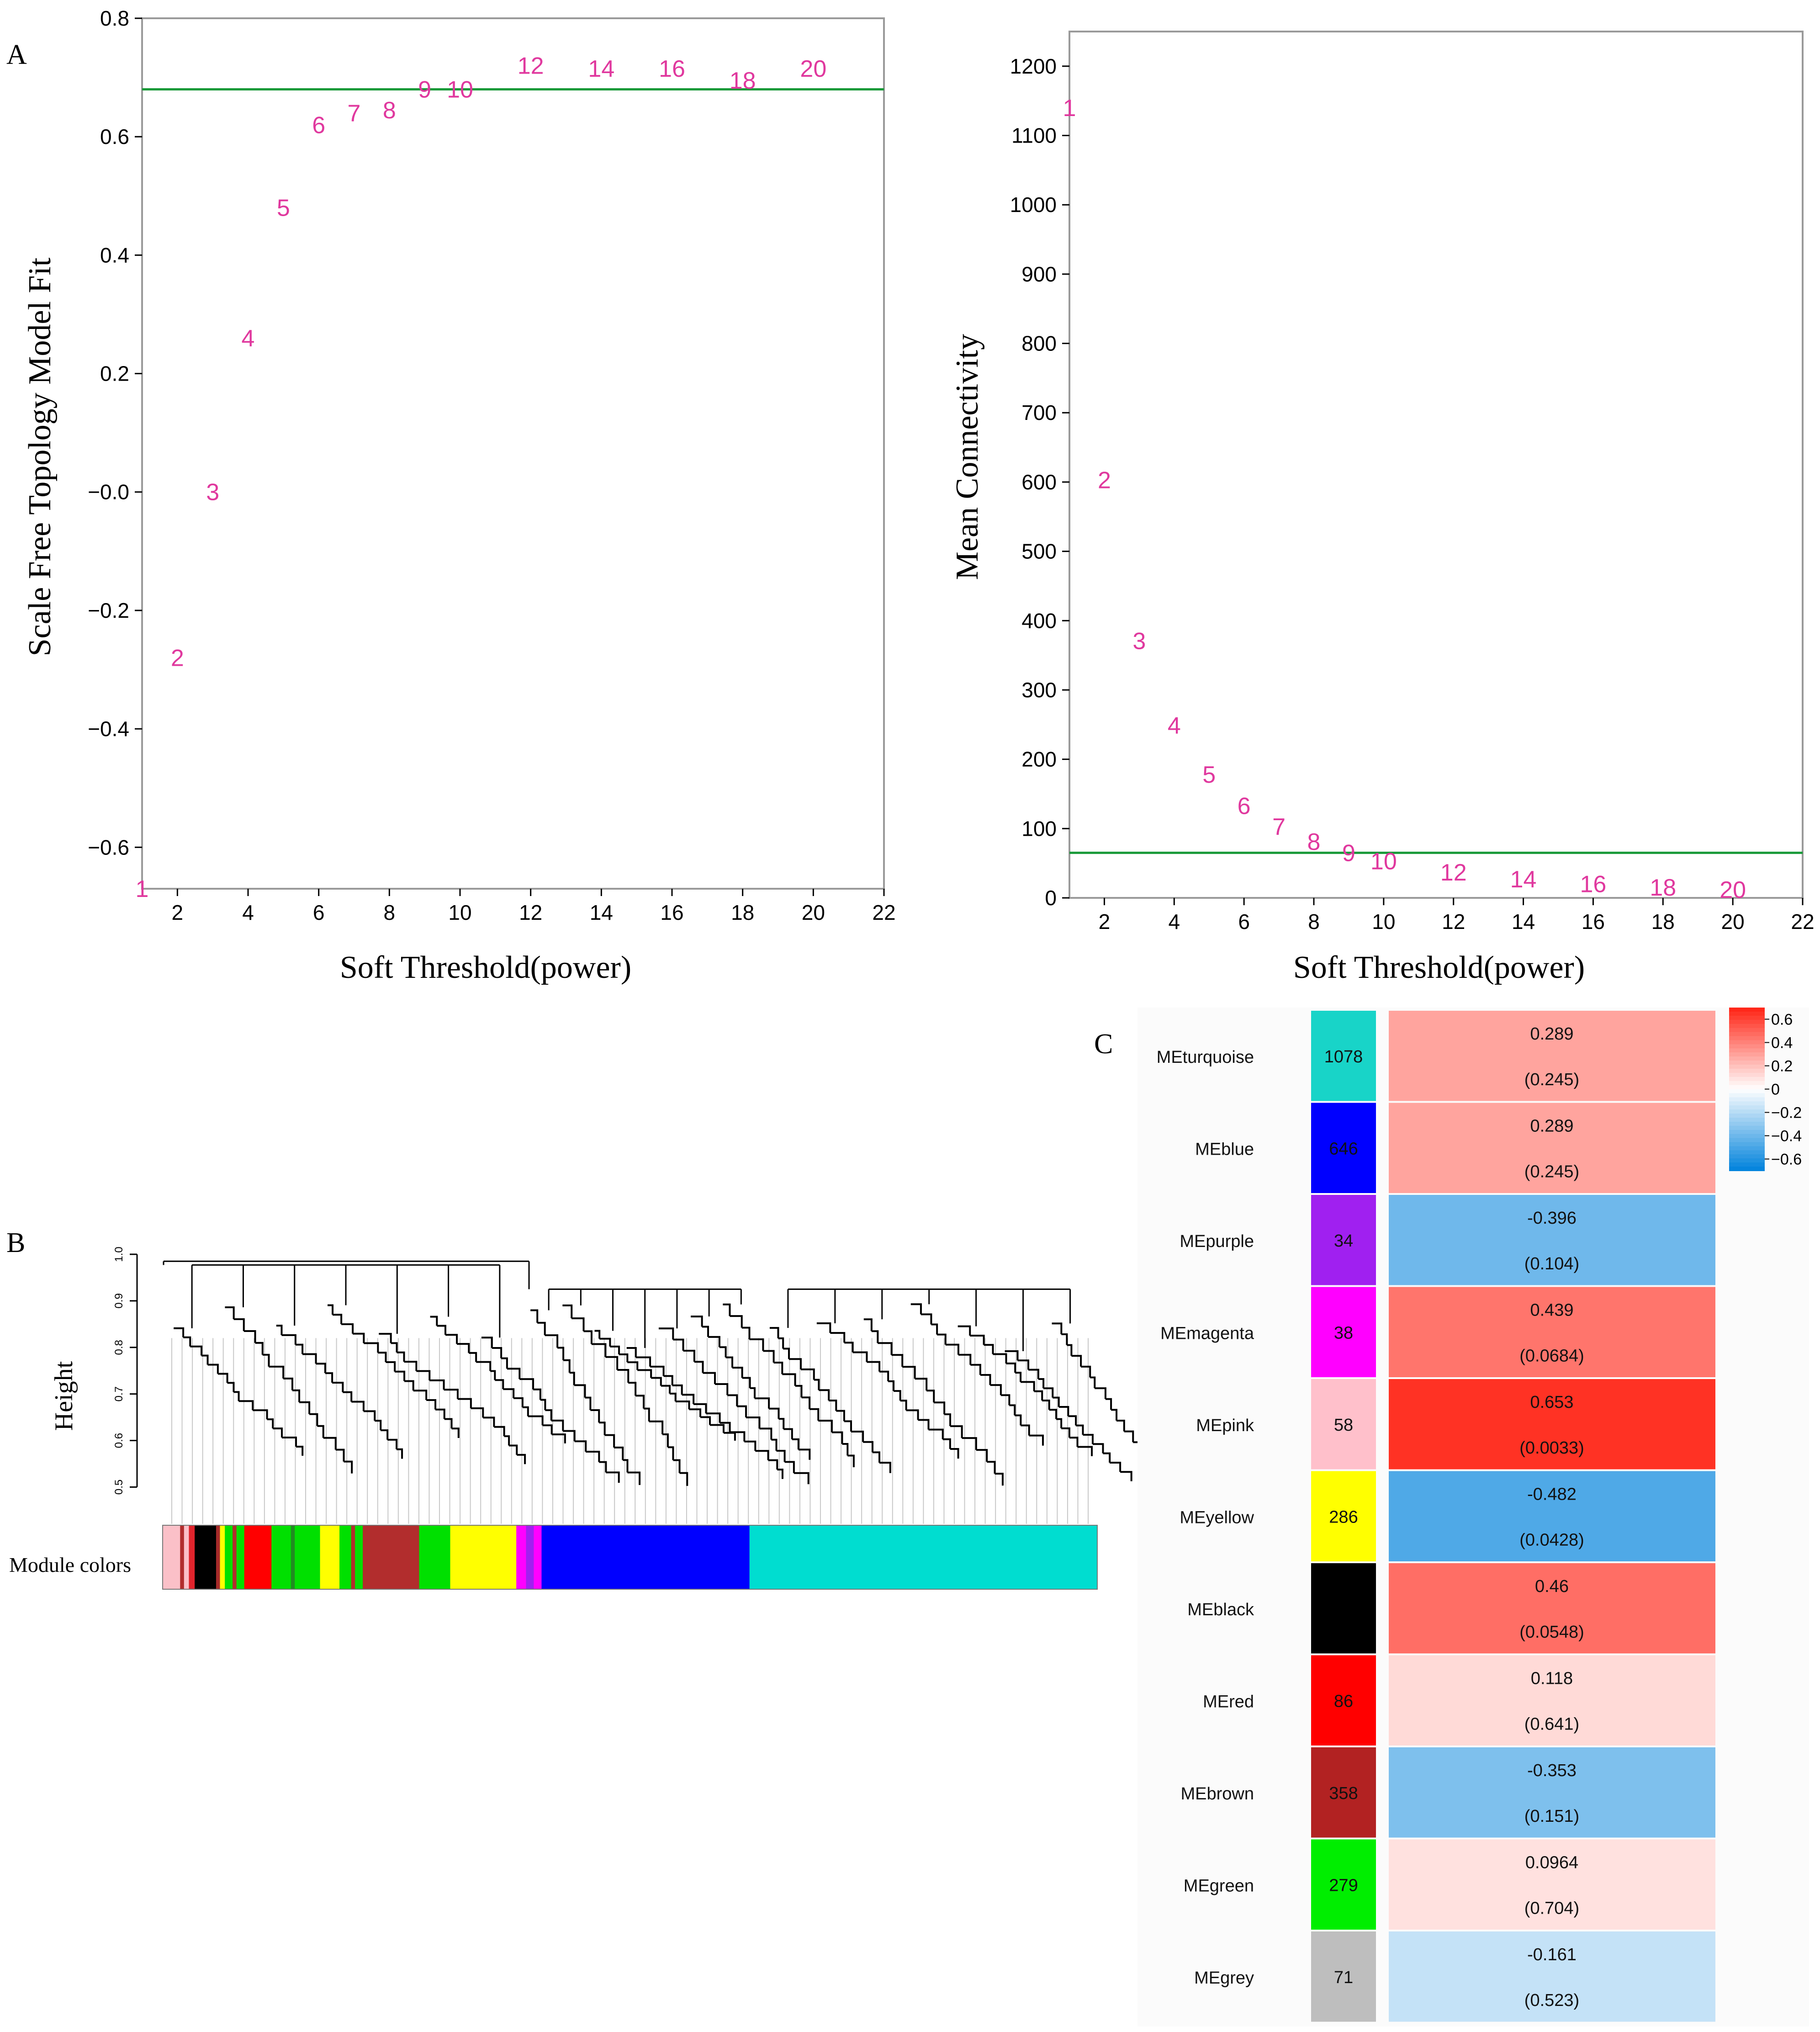 Image resolution: width=1820 pixels, height=2032 pixels. Describe the element at coordinates (1552, 1816) in the screenshot. I see `p-value: (0.151)` at that location.